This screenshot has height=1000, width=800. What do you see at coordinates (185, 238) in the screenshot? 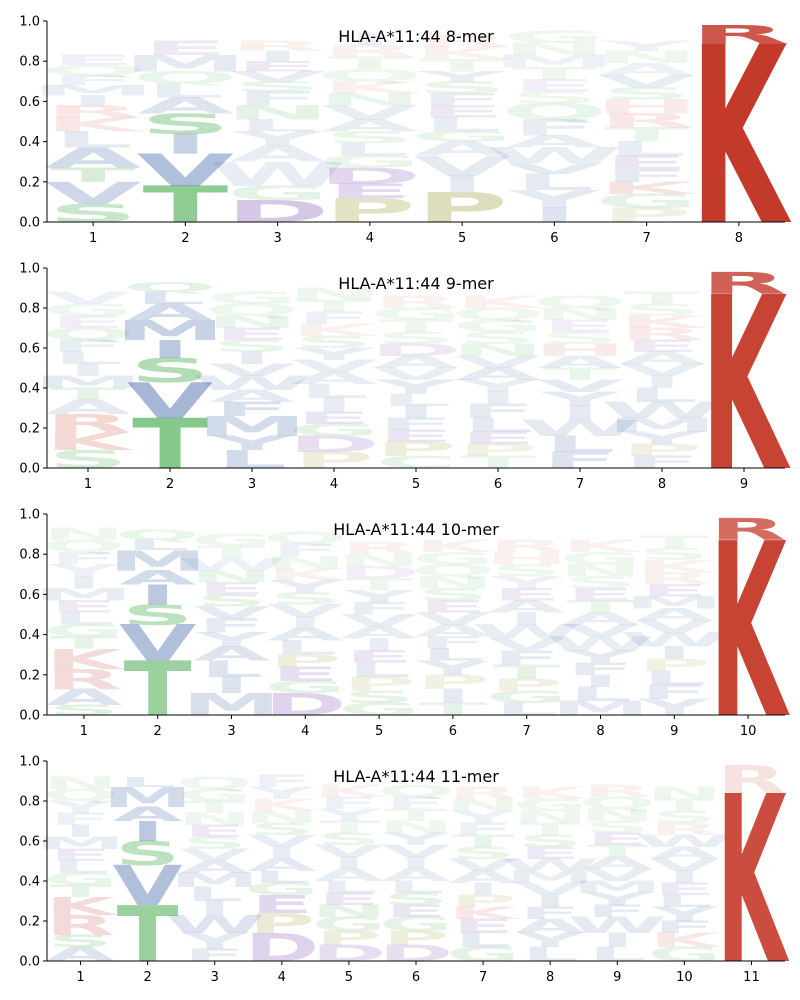
I see `x-tick-label: 2` at bounding box center [185, 238].